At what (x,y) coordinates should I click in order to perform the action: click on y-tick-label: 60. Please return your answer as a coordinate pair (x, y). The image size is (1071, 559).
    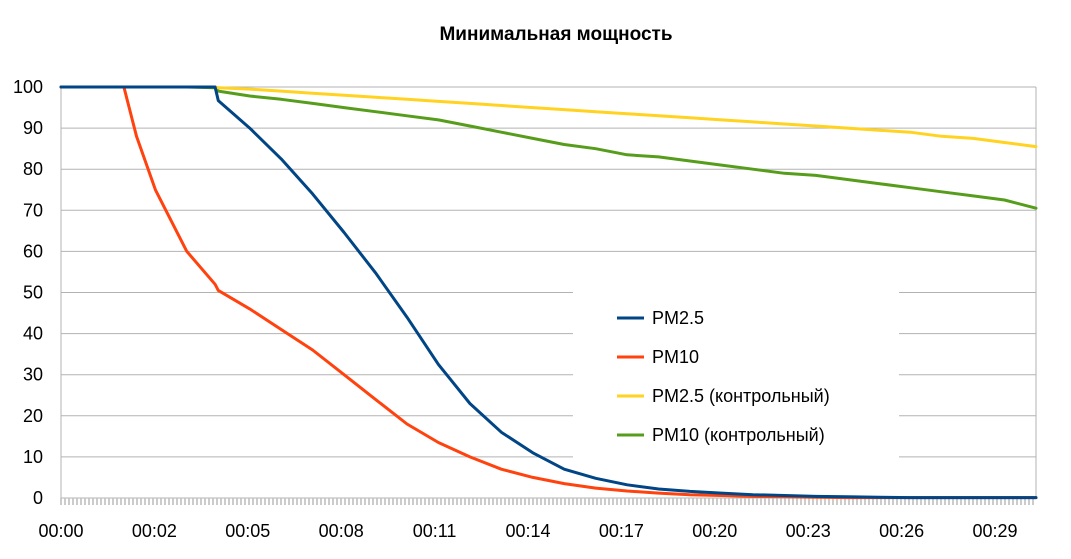
    Looking at the image, I should click on (33, 251).